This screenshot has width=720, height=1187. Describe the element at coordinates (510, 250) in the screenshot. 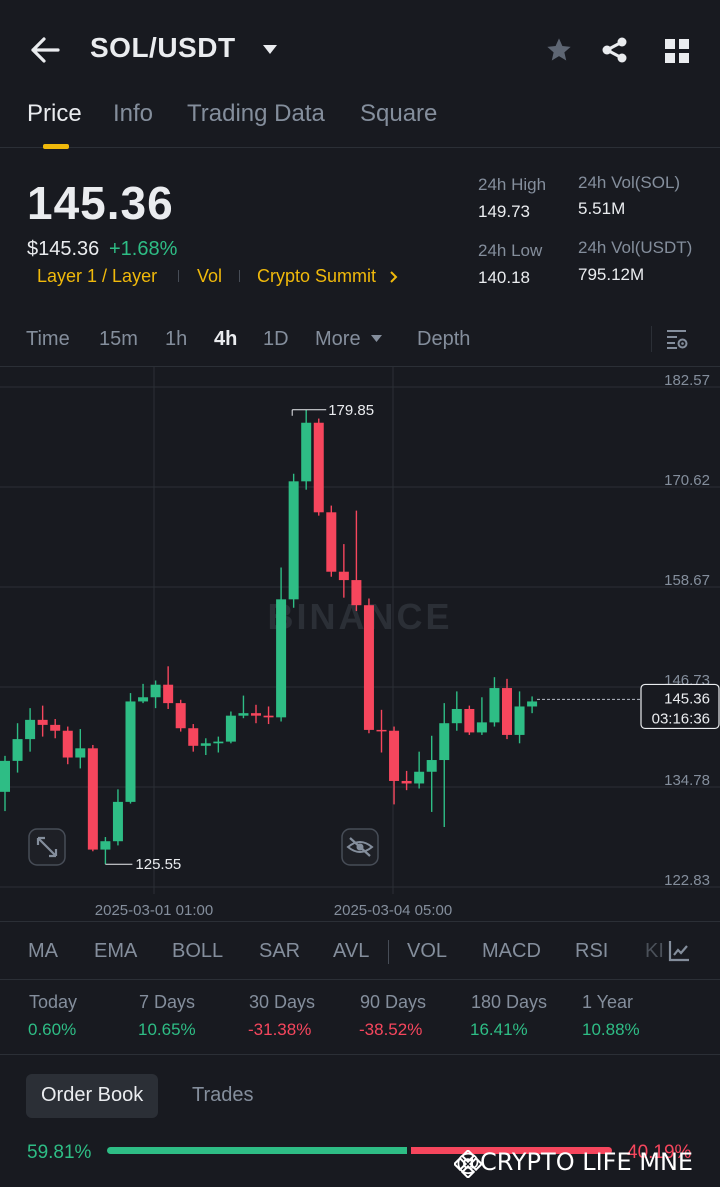

I see `low-label: 24h Low` at that location.